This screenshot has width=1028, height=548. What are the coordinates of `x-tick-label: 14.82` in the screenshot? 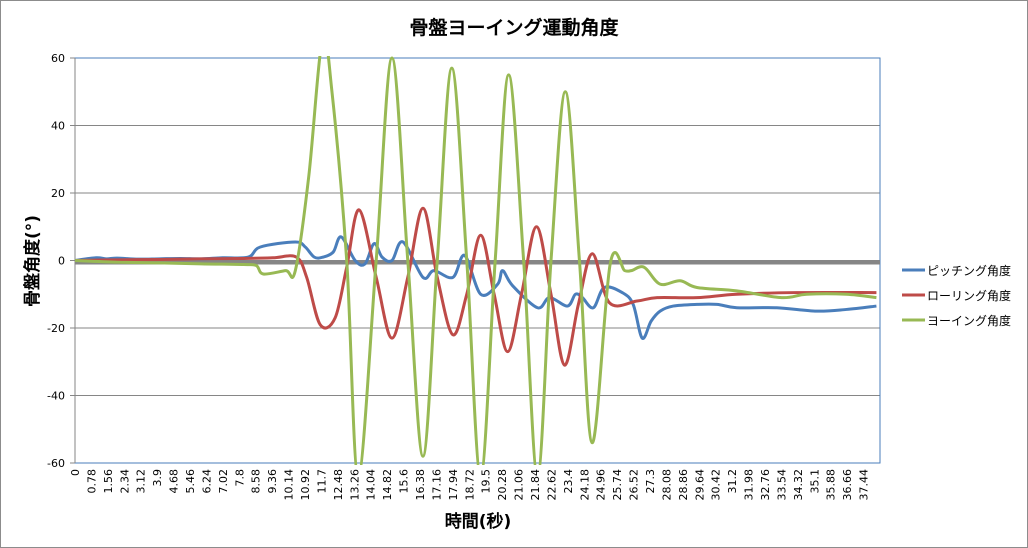 It's located at (387, 485).